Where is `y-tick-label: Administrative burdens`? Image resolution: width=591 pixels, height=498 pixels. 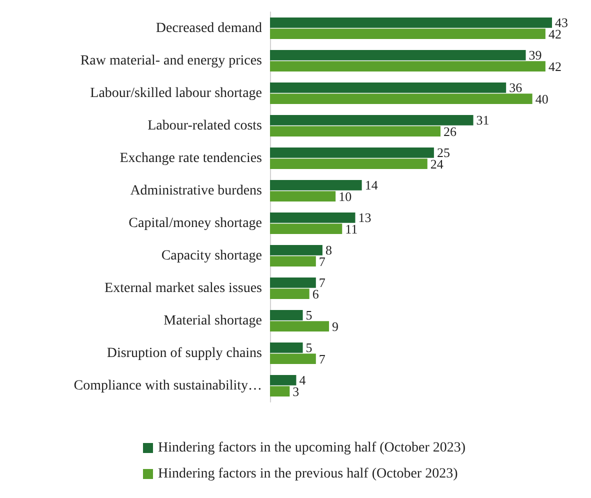 y-tick-label: Administrative burdens is located at coordinates (196, 190).